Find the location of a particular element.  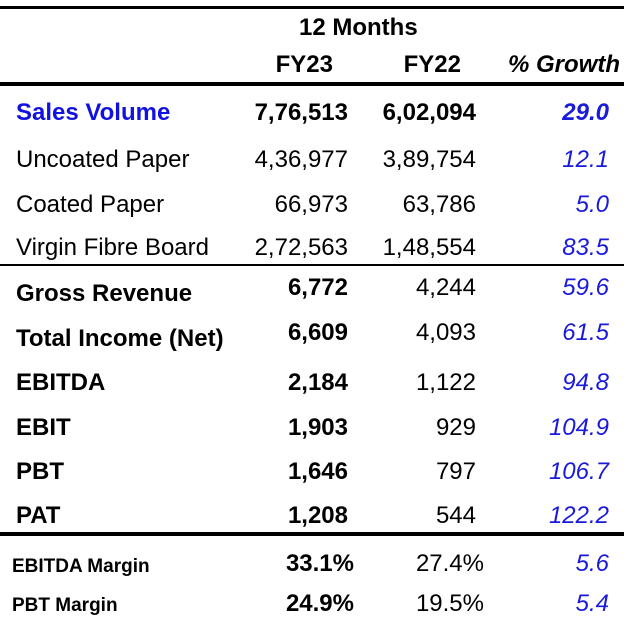

financial-rule is located at coordinates (312, 534).